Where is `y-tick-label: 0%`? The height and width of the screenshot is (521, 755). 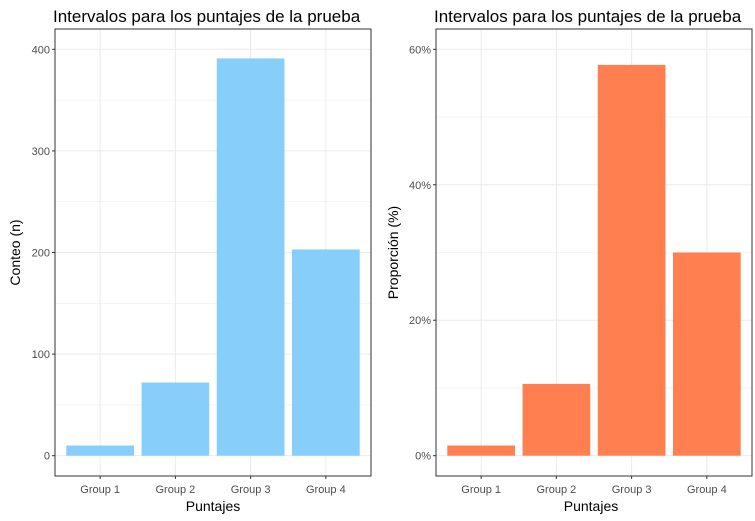
y-tick-label: 0% is located at coordinates (423, 457).